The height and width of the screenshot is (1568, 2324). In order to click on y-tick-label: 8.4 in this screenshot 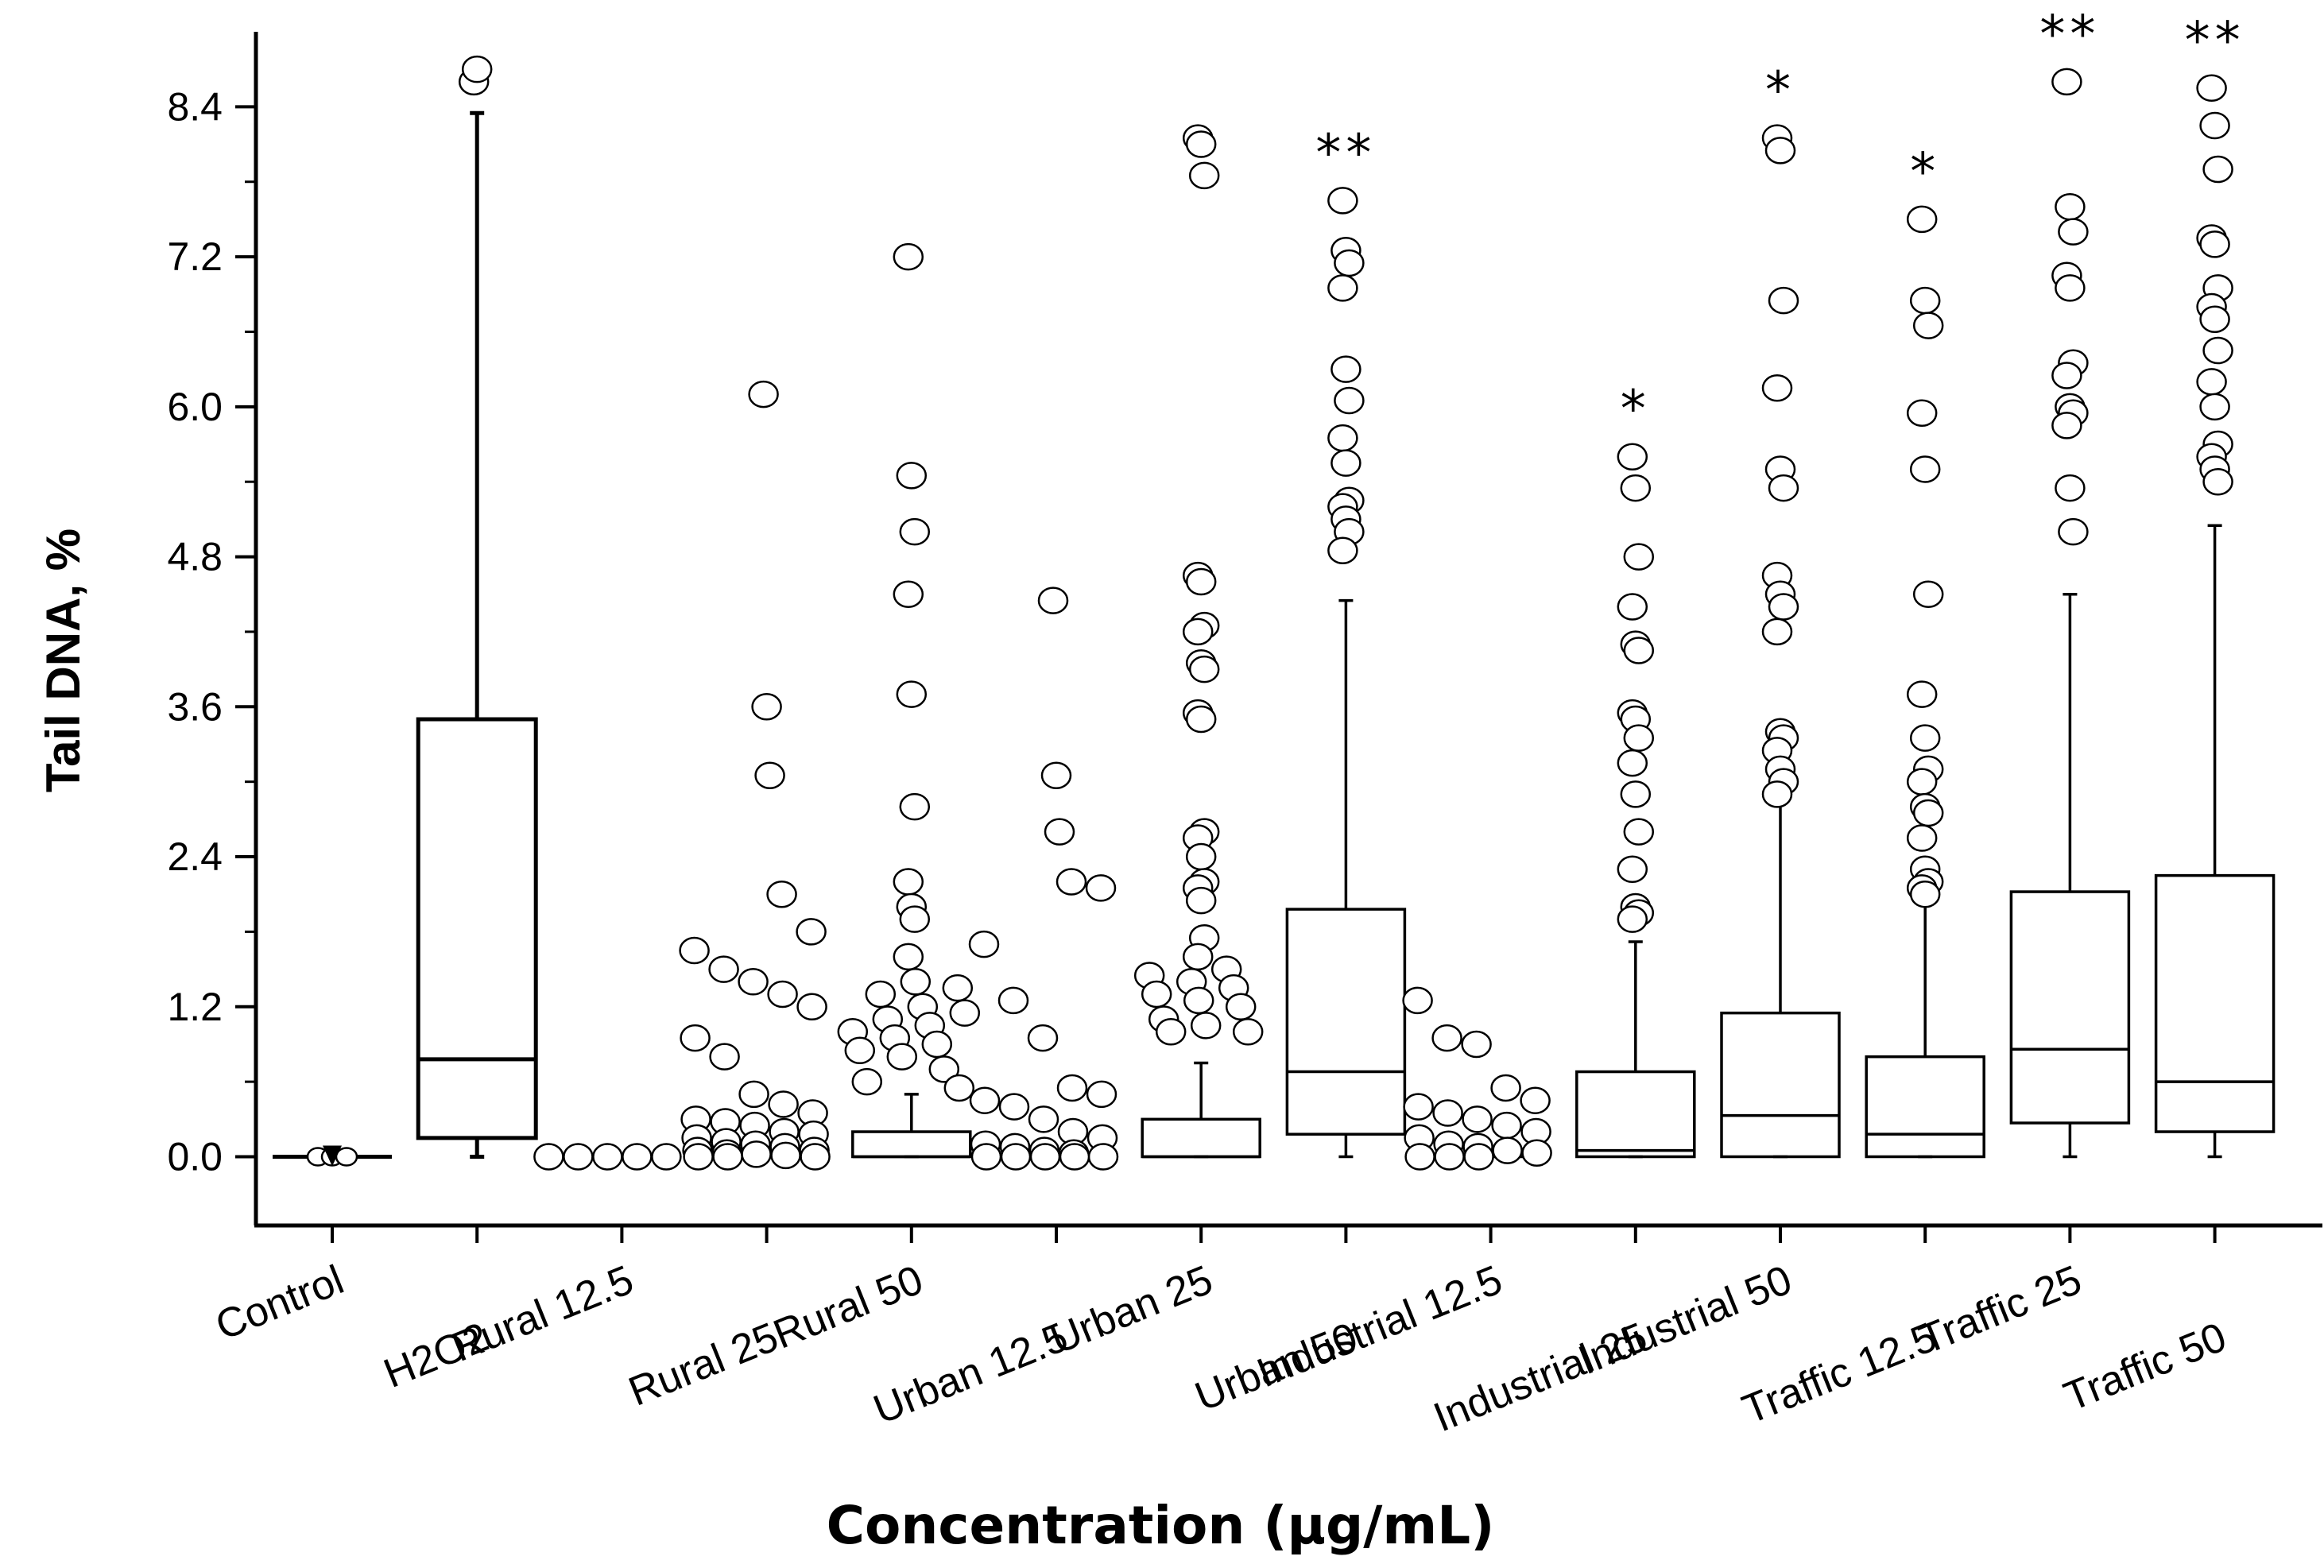, I will do `click(195, 106)`.